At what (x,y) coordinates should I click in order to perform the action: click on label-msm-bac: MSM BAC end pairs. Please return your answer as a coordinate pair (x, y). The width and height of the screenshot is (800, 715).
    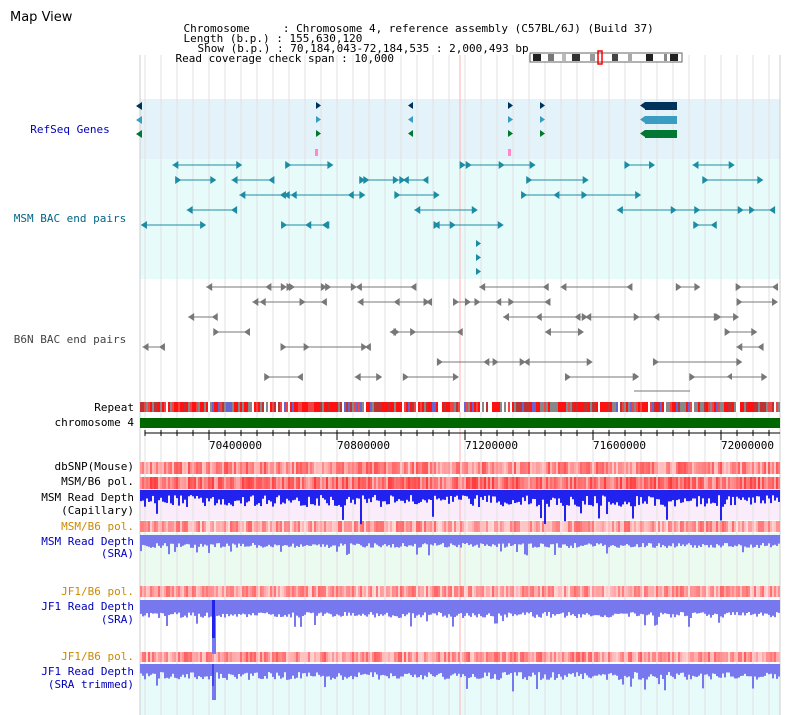
    Looking at the image, I should click on (70, 218).